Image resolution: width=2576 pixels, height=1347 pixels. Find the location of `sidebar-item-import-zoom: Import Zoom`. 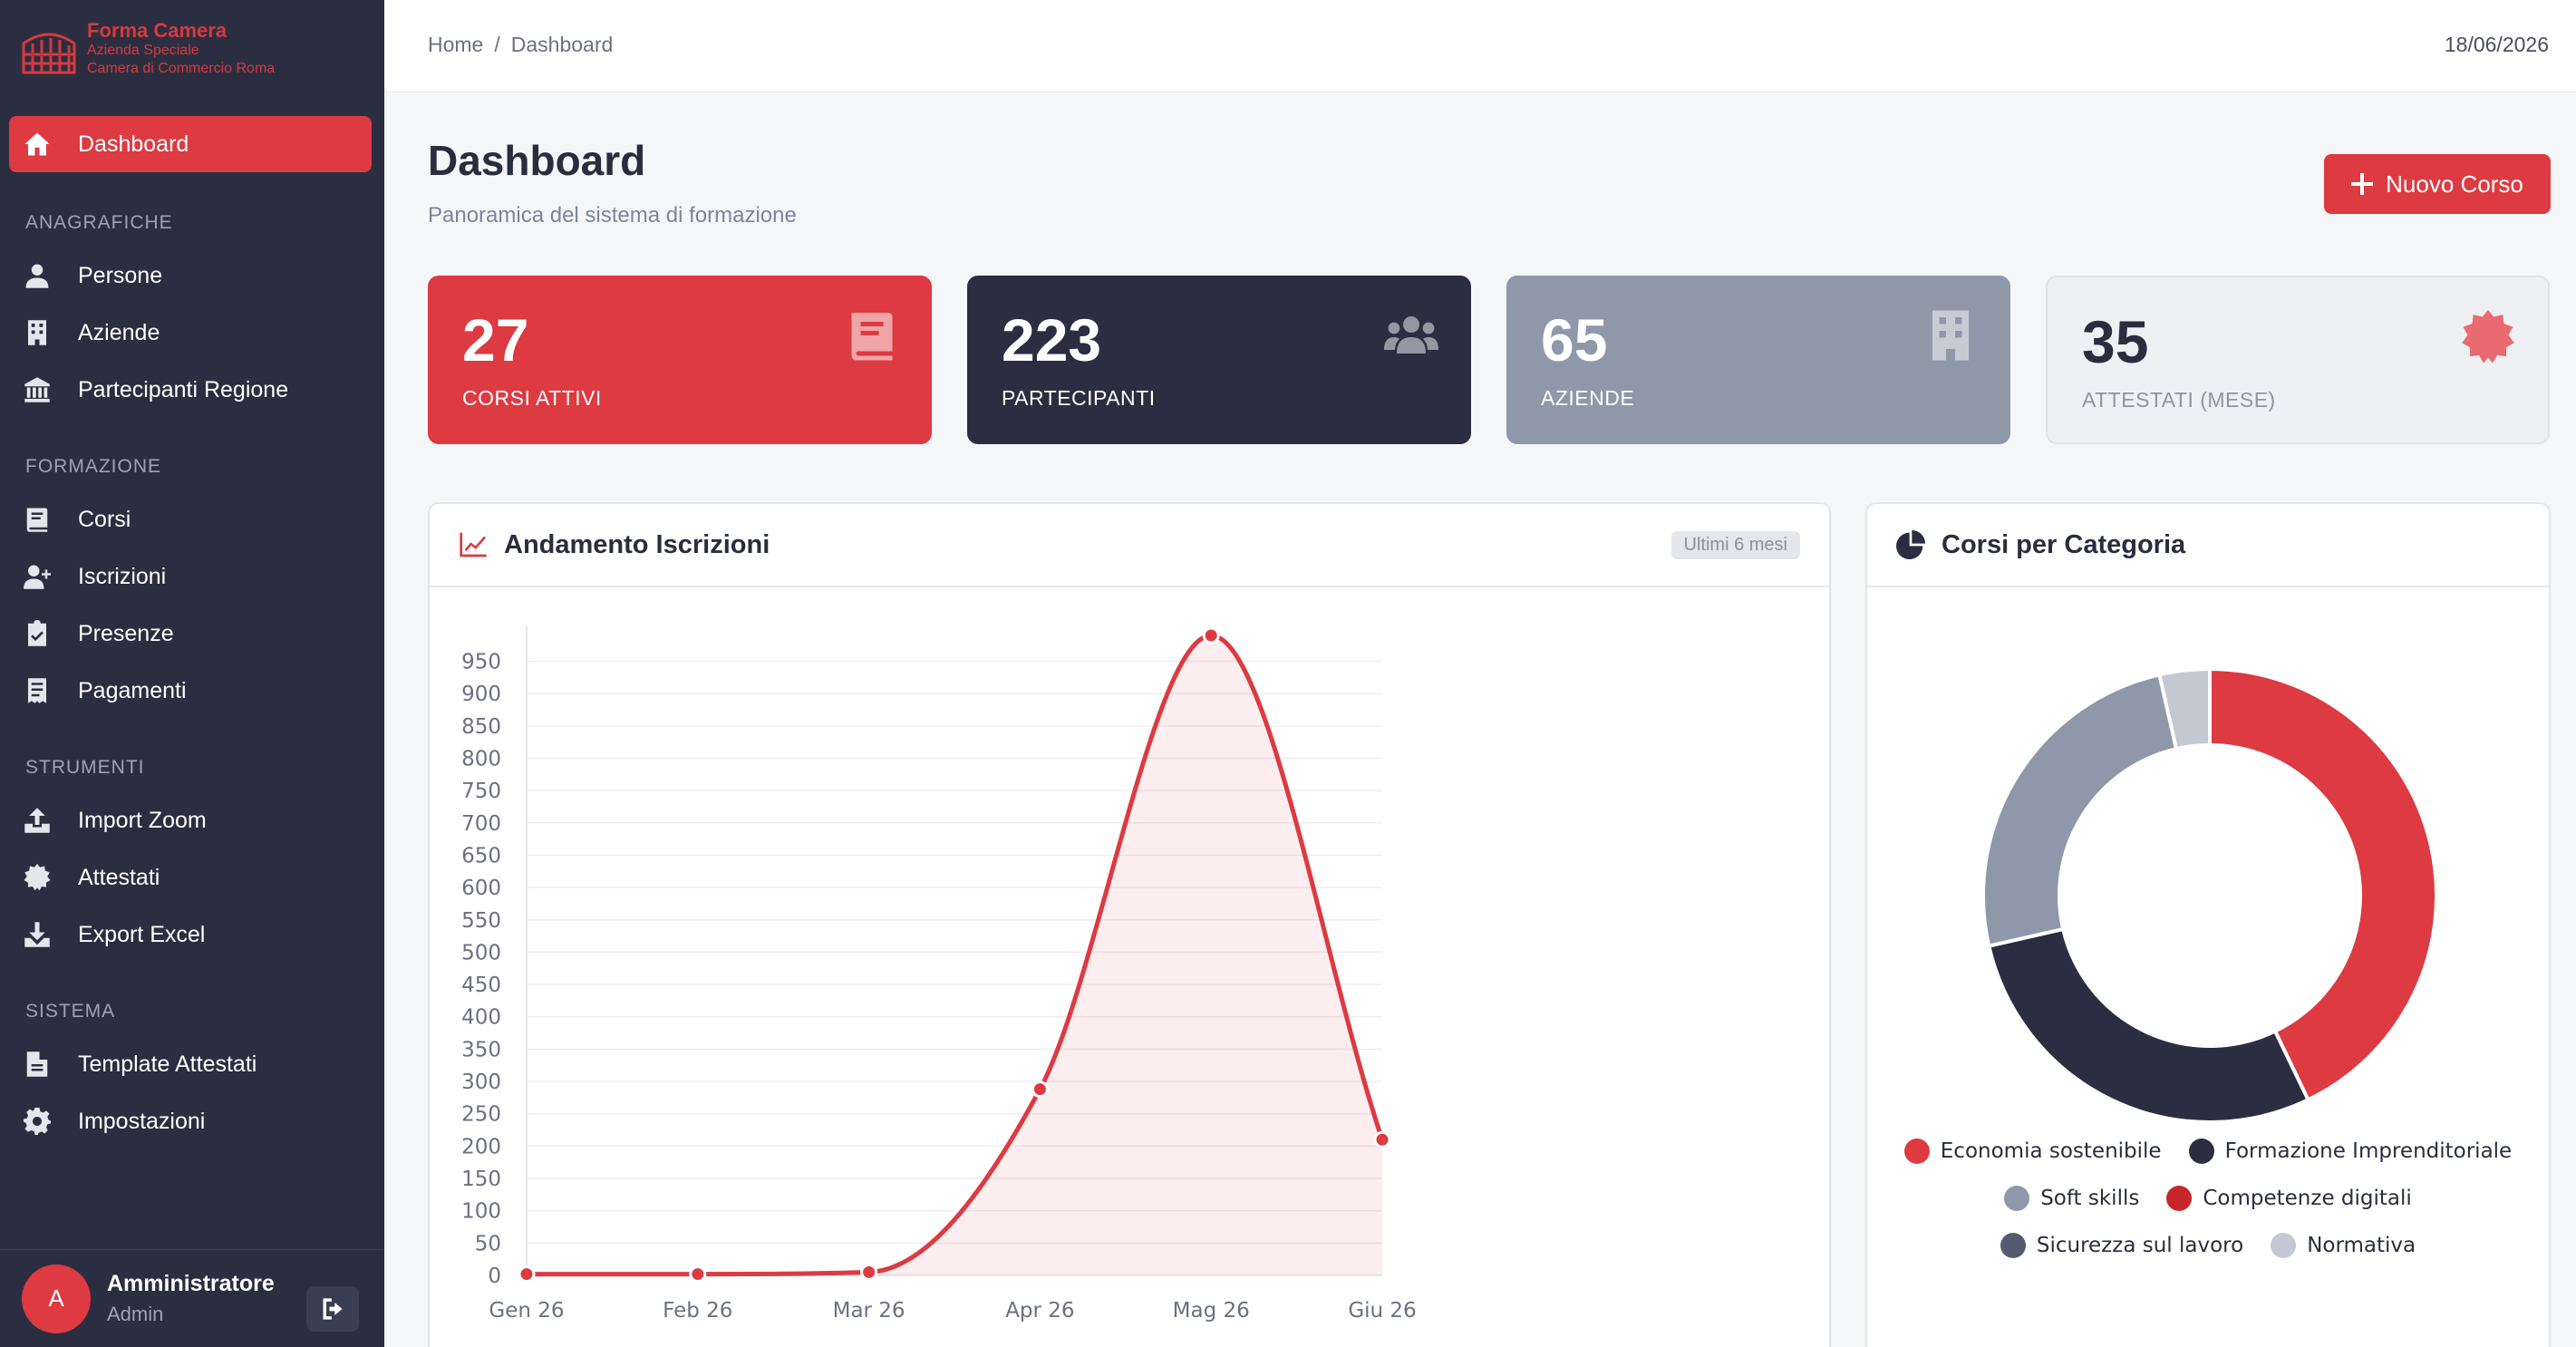

sidebar-item-import-zoom: Import Zoom is located at coordinates (190, 821).